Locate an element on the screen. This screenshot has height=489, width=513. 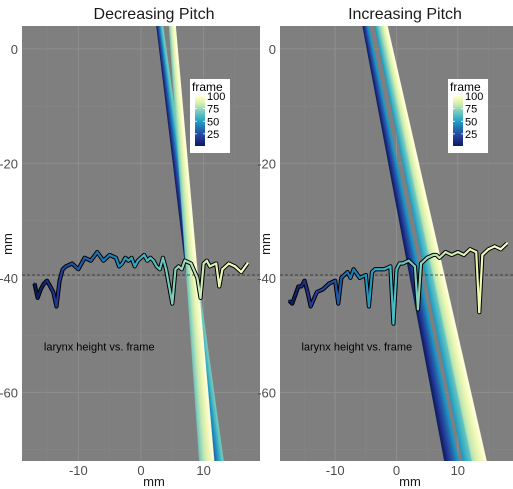
chart-title: Increasing Pitch is located at coordinates (405, 14).